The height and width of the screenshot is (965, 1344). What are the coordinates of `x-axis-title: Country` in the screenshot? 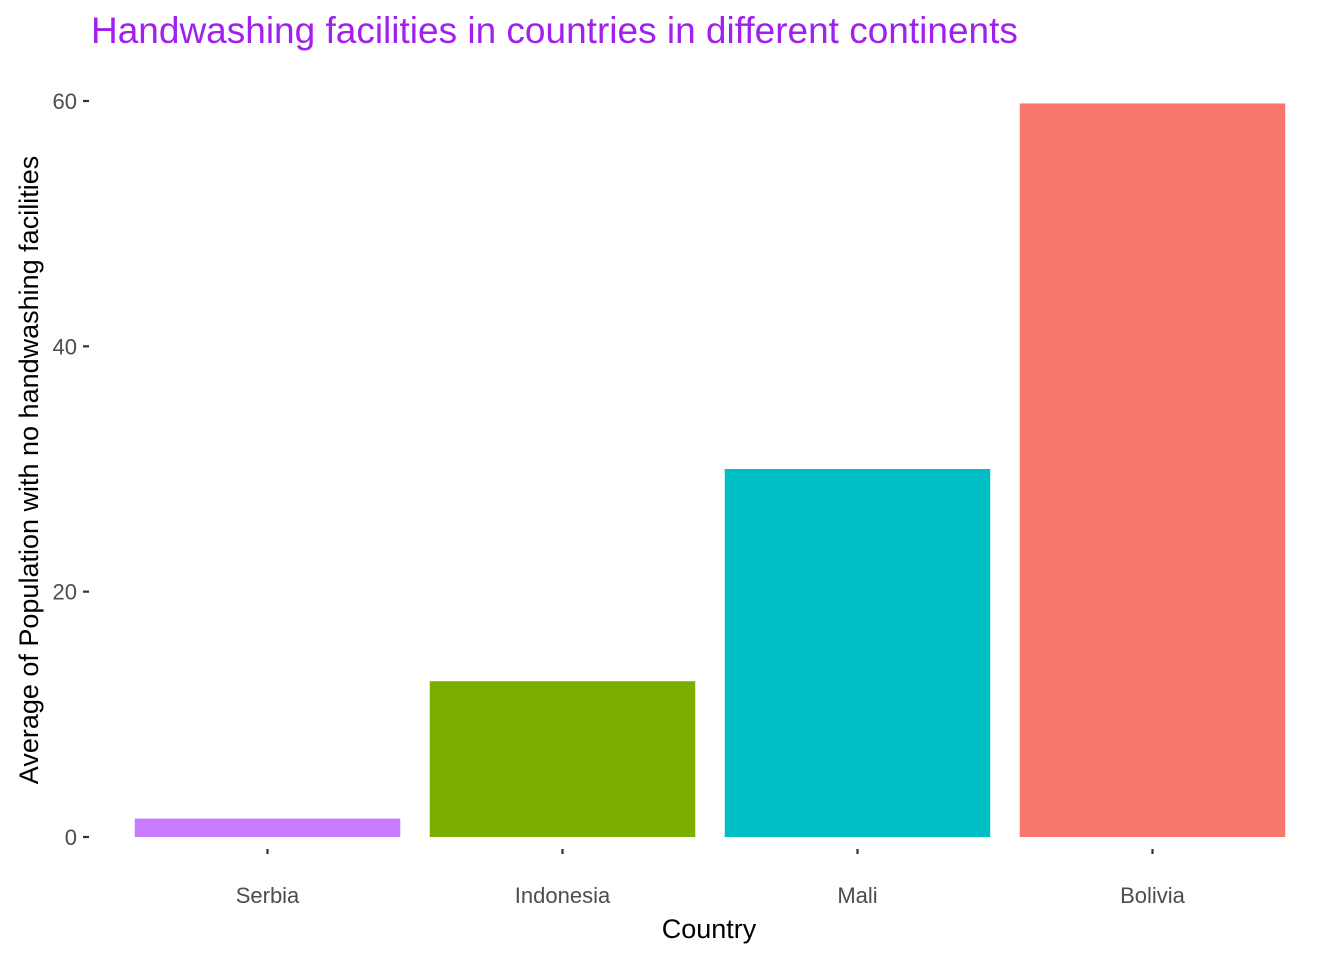 It's located at (709, 929).